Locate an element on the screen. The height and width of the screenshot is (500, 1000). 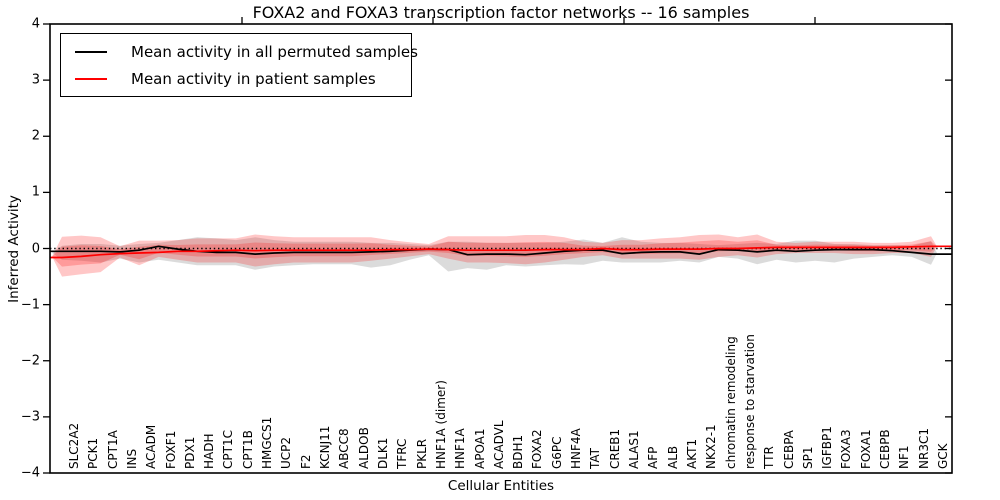
x-tick-label: DLK1 is located at coordinates (382, 453).